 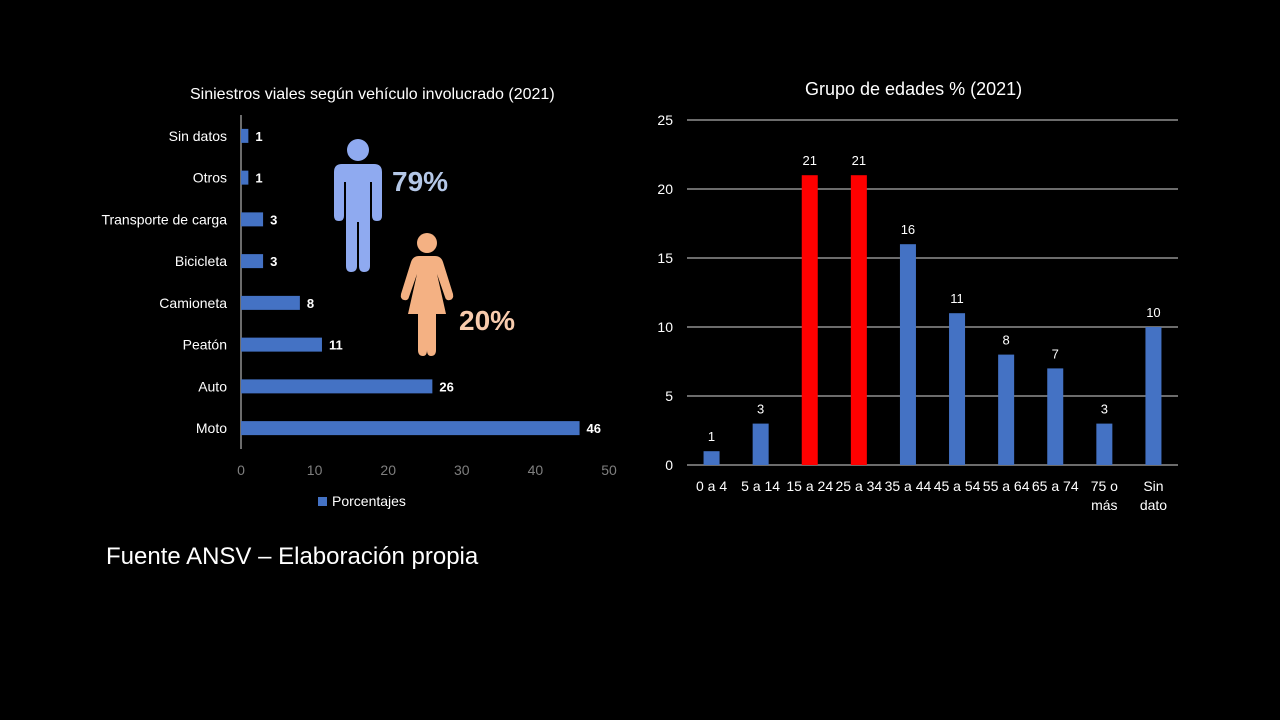 What do you see at coordinates (322, 501) in the screenshot?
I see `legend-swatch` at bounding box center [322, 501].